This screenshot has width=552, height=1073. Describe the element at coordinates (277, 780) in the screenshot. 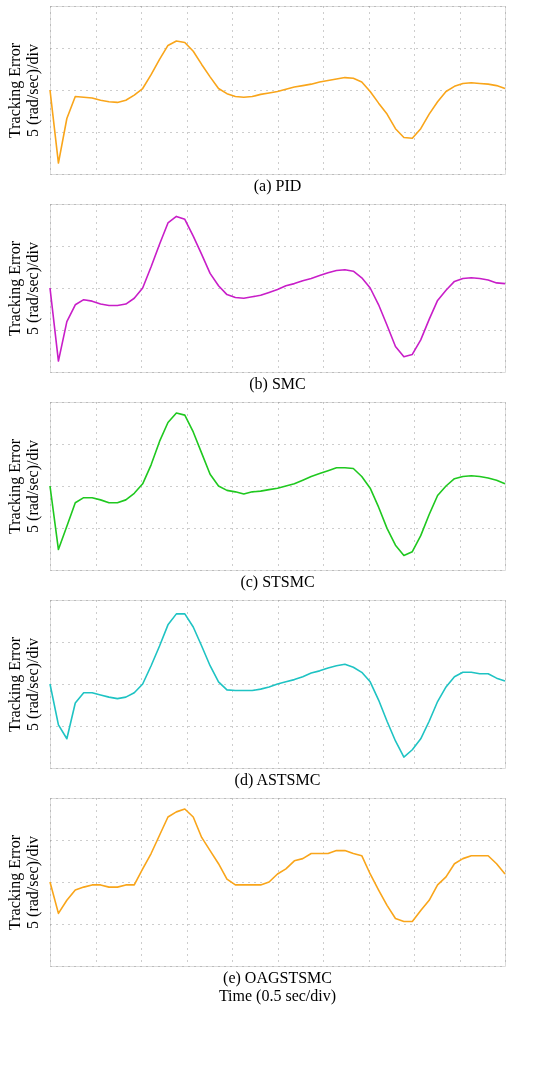

I see `text: (d) ASTSMC` at that location.